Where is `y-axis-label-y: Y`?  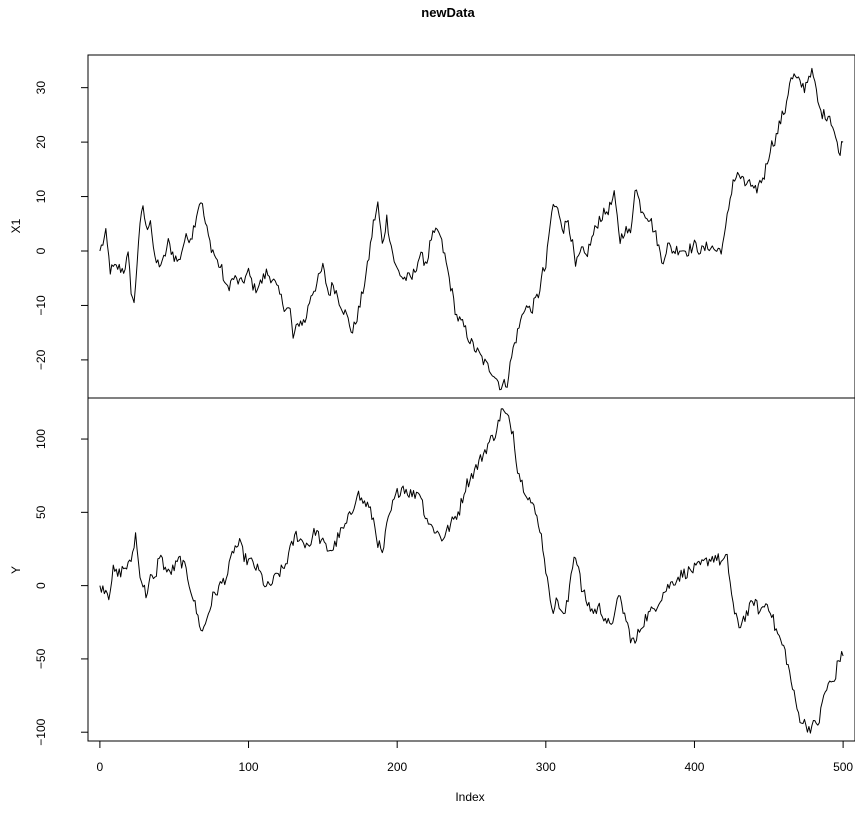 y-axis-label-y: Y is located at coordinates (16, 570).